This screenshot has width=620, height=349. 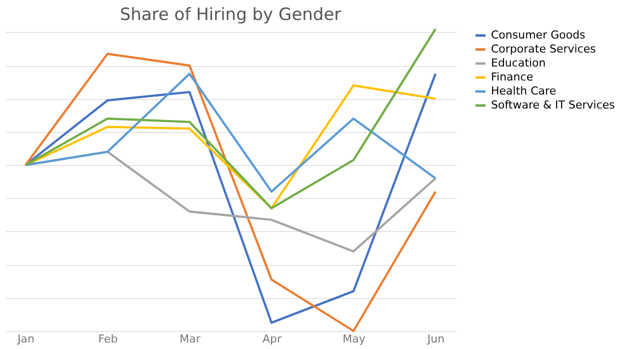 What do you see at coordinates (108, 339) in the screenshot?
I see `x-tick-label: Feb` at bounding box center [108, 339].